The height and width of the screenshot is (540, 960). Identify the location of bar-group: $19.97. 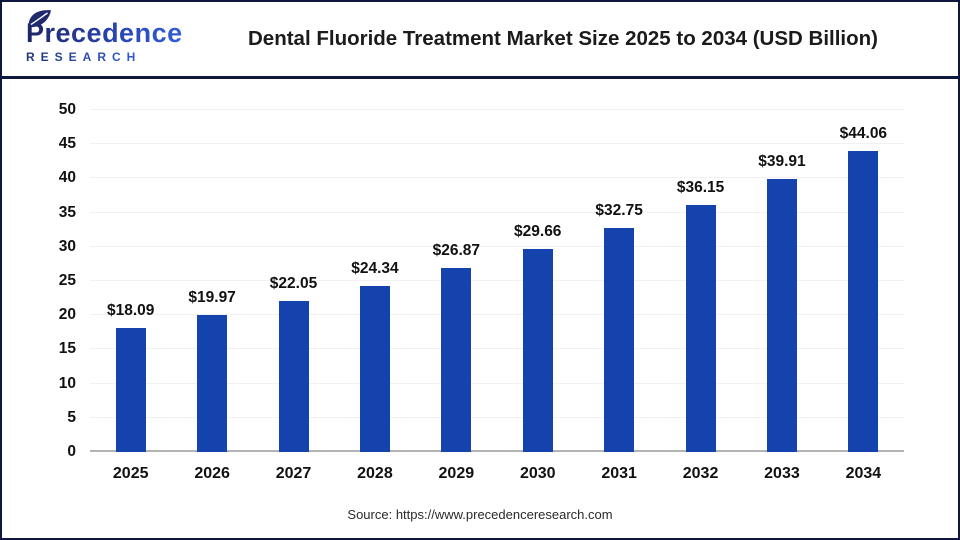
(211, 281).